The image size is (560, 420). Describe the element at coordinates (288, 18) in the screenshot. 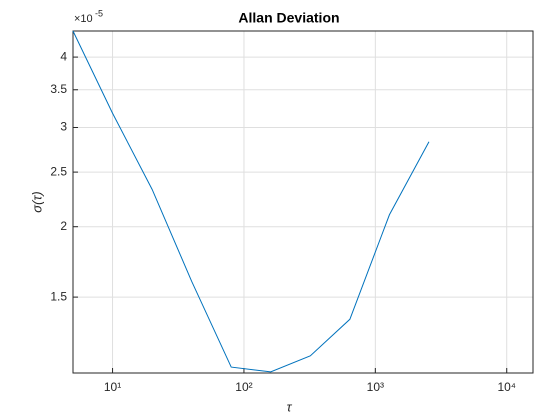

I see `chart-title: Allan Deviation` at that location.